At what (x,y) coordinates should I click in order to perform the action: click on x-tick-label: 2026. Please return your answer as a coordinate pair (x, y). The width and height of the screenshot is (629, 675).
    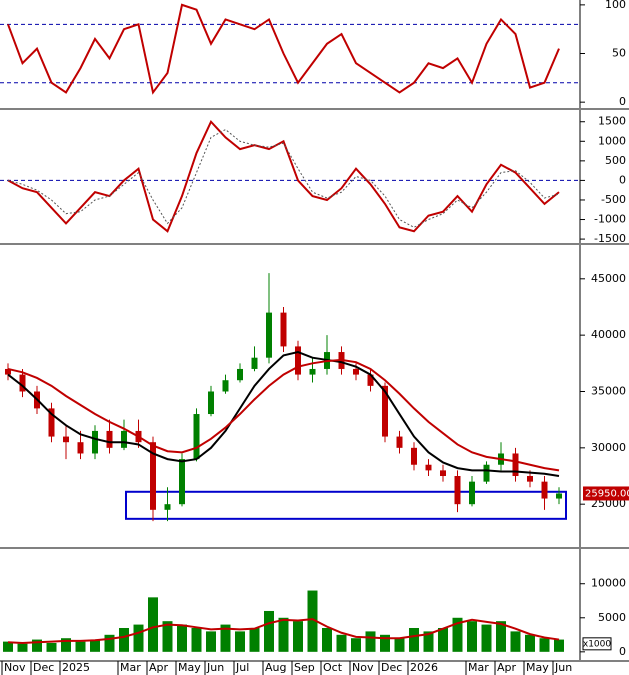
    Looking at the image, I should click on (424, 667).